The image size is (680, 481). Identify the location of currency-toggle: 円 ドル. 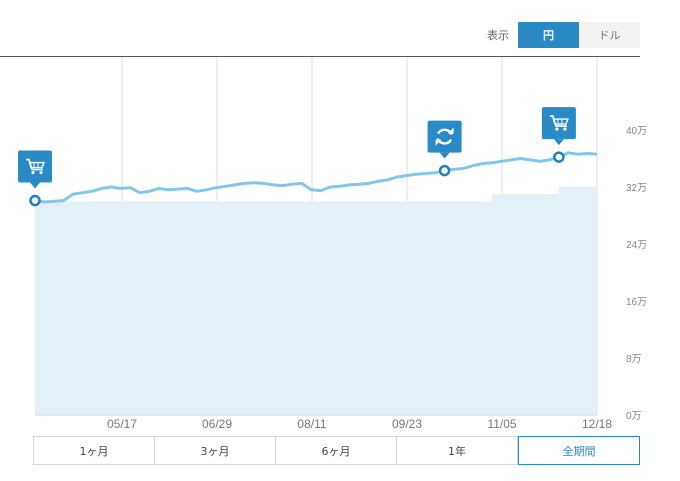
(579, 35).